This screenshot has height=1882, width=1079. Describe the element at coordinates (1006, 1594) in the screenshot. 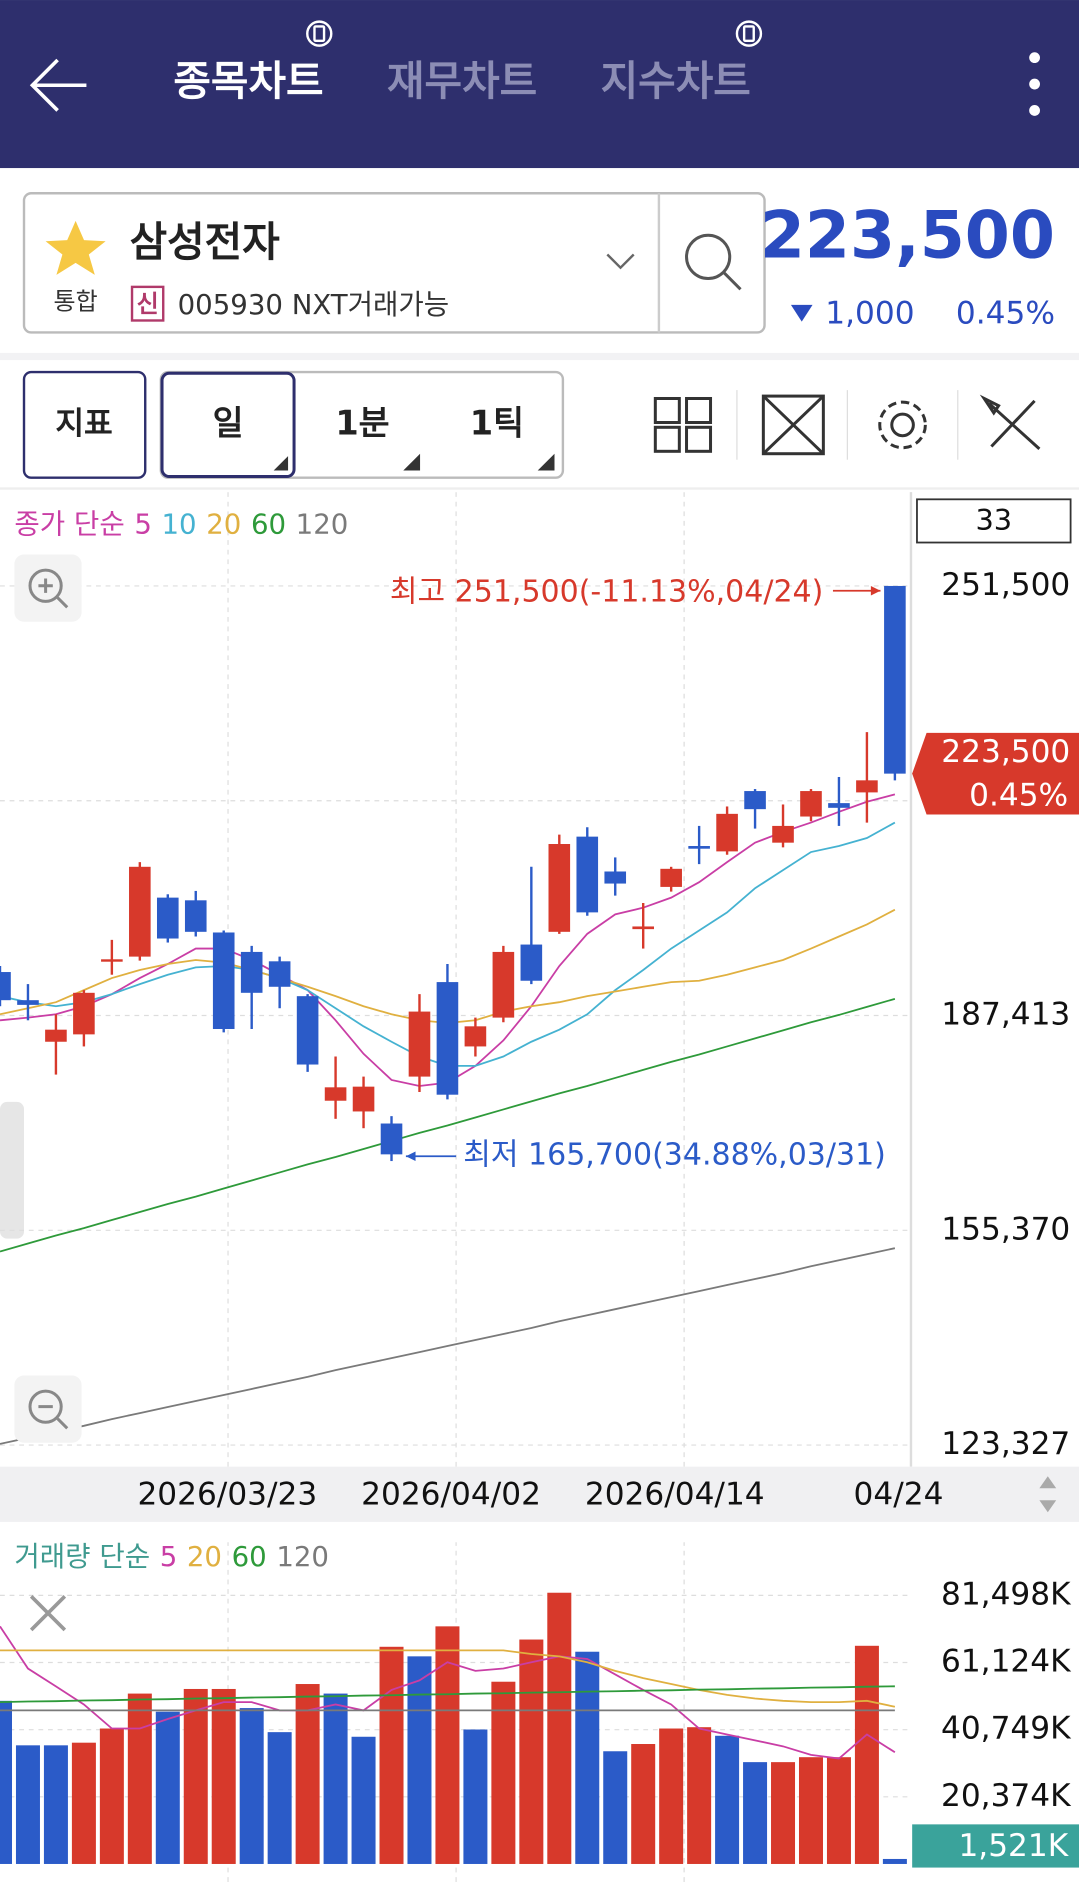

I see `y-tick-label: 81,498K` at that location.